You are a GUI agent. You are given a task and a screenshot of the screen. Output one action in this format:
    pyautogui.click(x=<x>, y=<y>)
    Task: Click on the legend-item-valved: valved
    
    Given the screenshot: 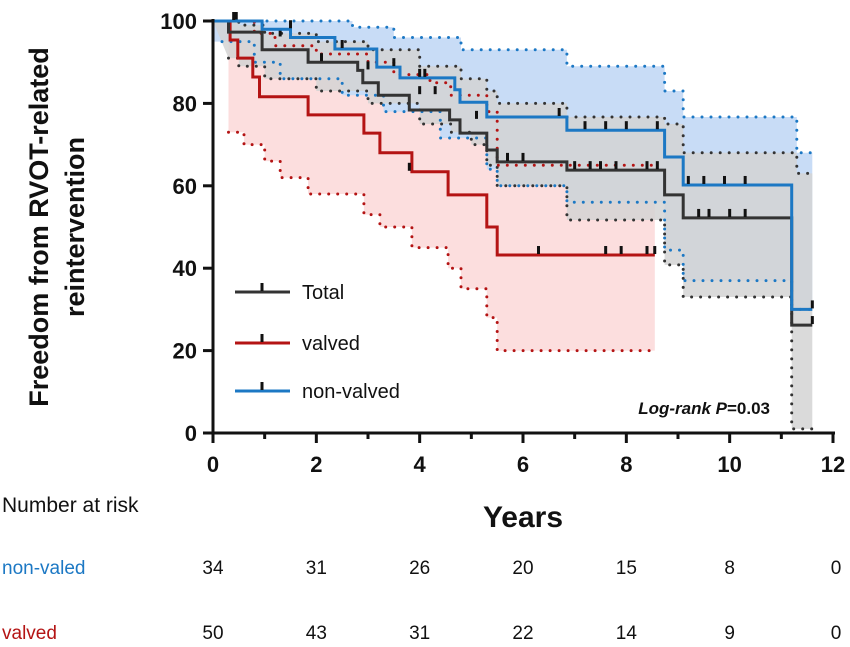 What is the action you would take?
    pyautogui.click(x=297, y=344)
    